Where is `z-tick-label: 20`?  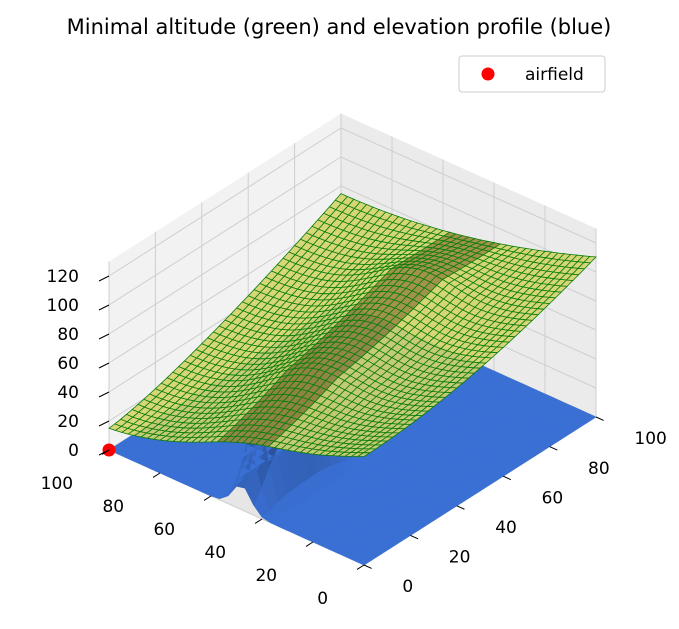 z-tick-label: 20 is located at coordinates (68, 422).